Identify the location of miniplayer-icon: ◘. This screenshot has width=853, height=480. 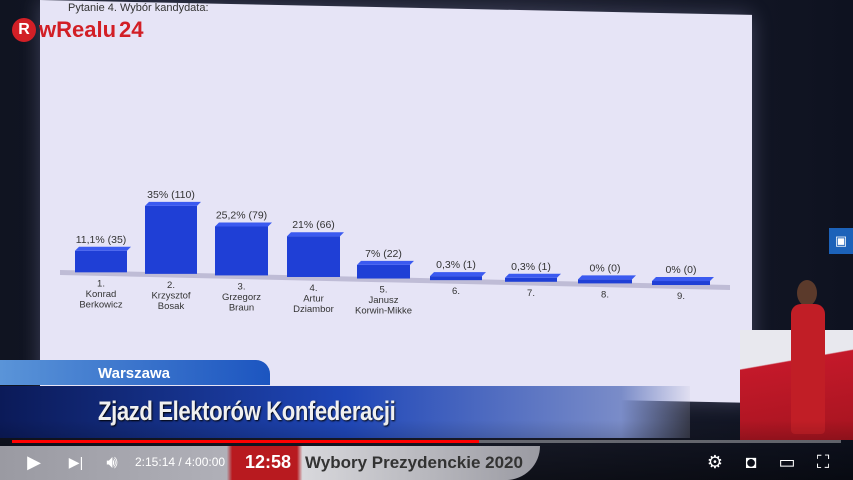
(751, 462).